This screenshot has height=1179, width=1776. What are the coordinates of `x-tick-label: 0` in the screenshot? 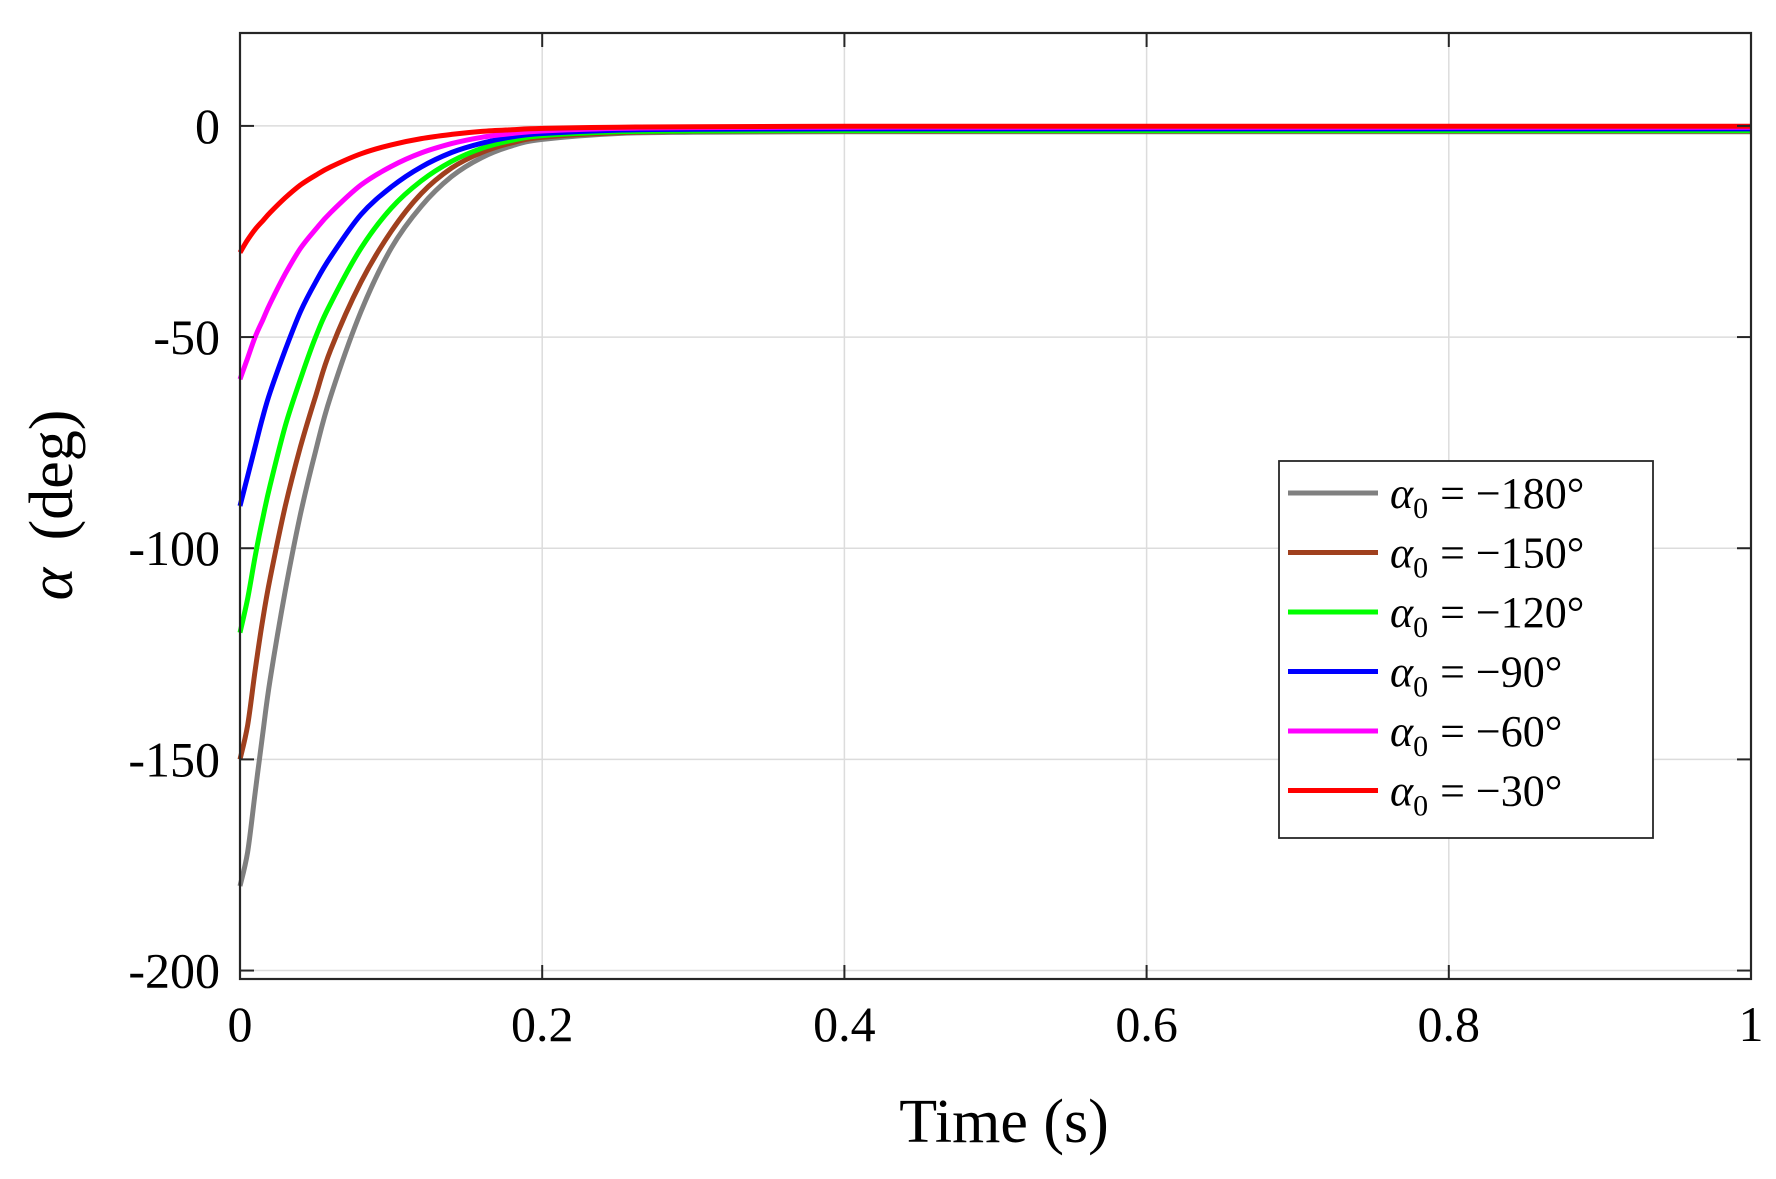 It's located at (240, 1024).